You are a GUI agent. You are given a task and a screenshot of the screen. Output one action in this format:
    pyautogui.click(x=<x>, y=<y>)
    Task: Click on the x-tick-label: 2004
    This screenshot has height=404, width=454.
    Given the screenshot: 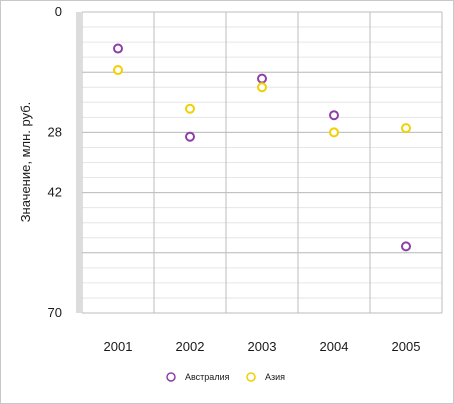 What is the action you would take?
    pyautogui.click(x=334, y=346)
    